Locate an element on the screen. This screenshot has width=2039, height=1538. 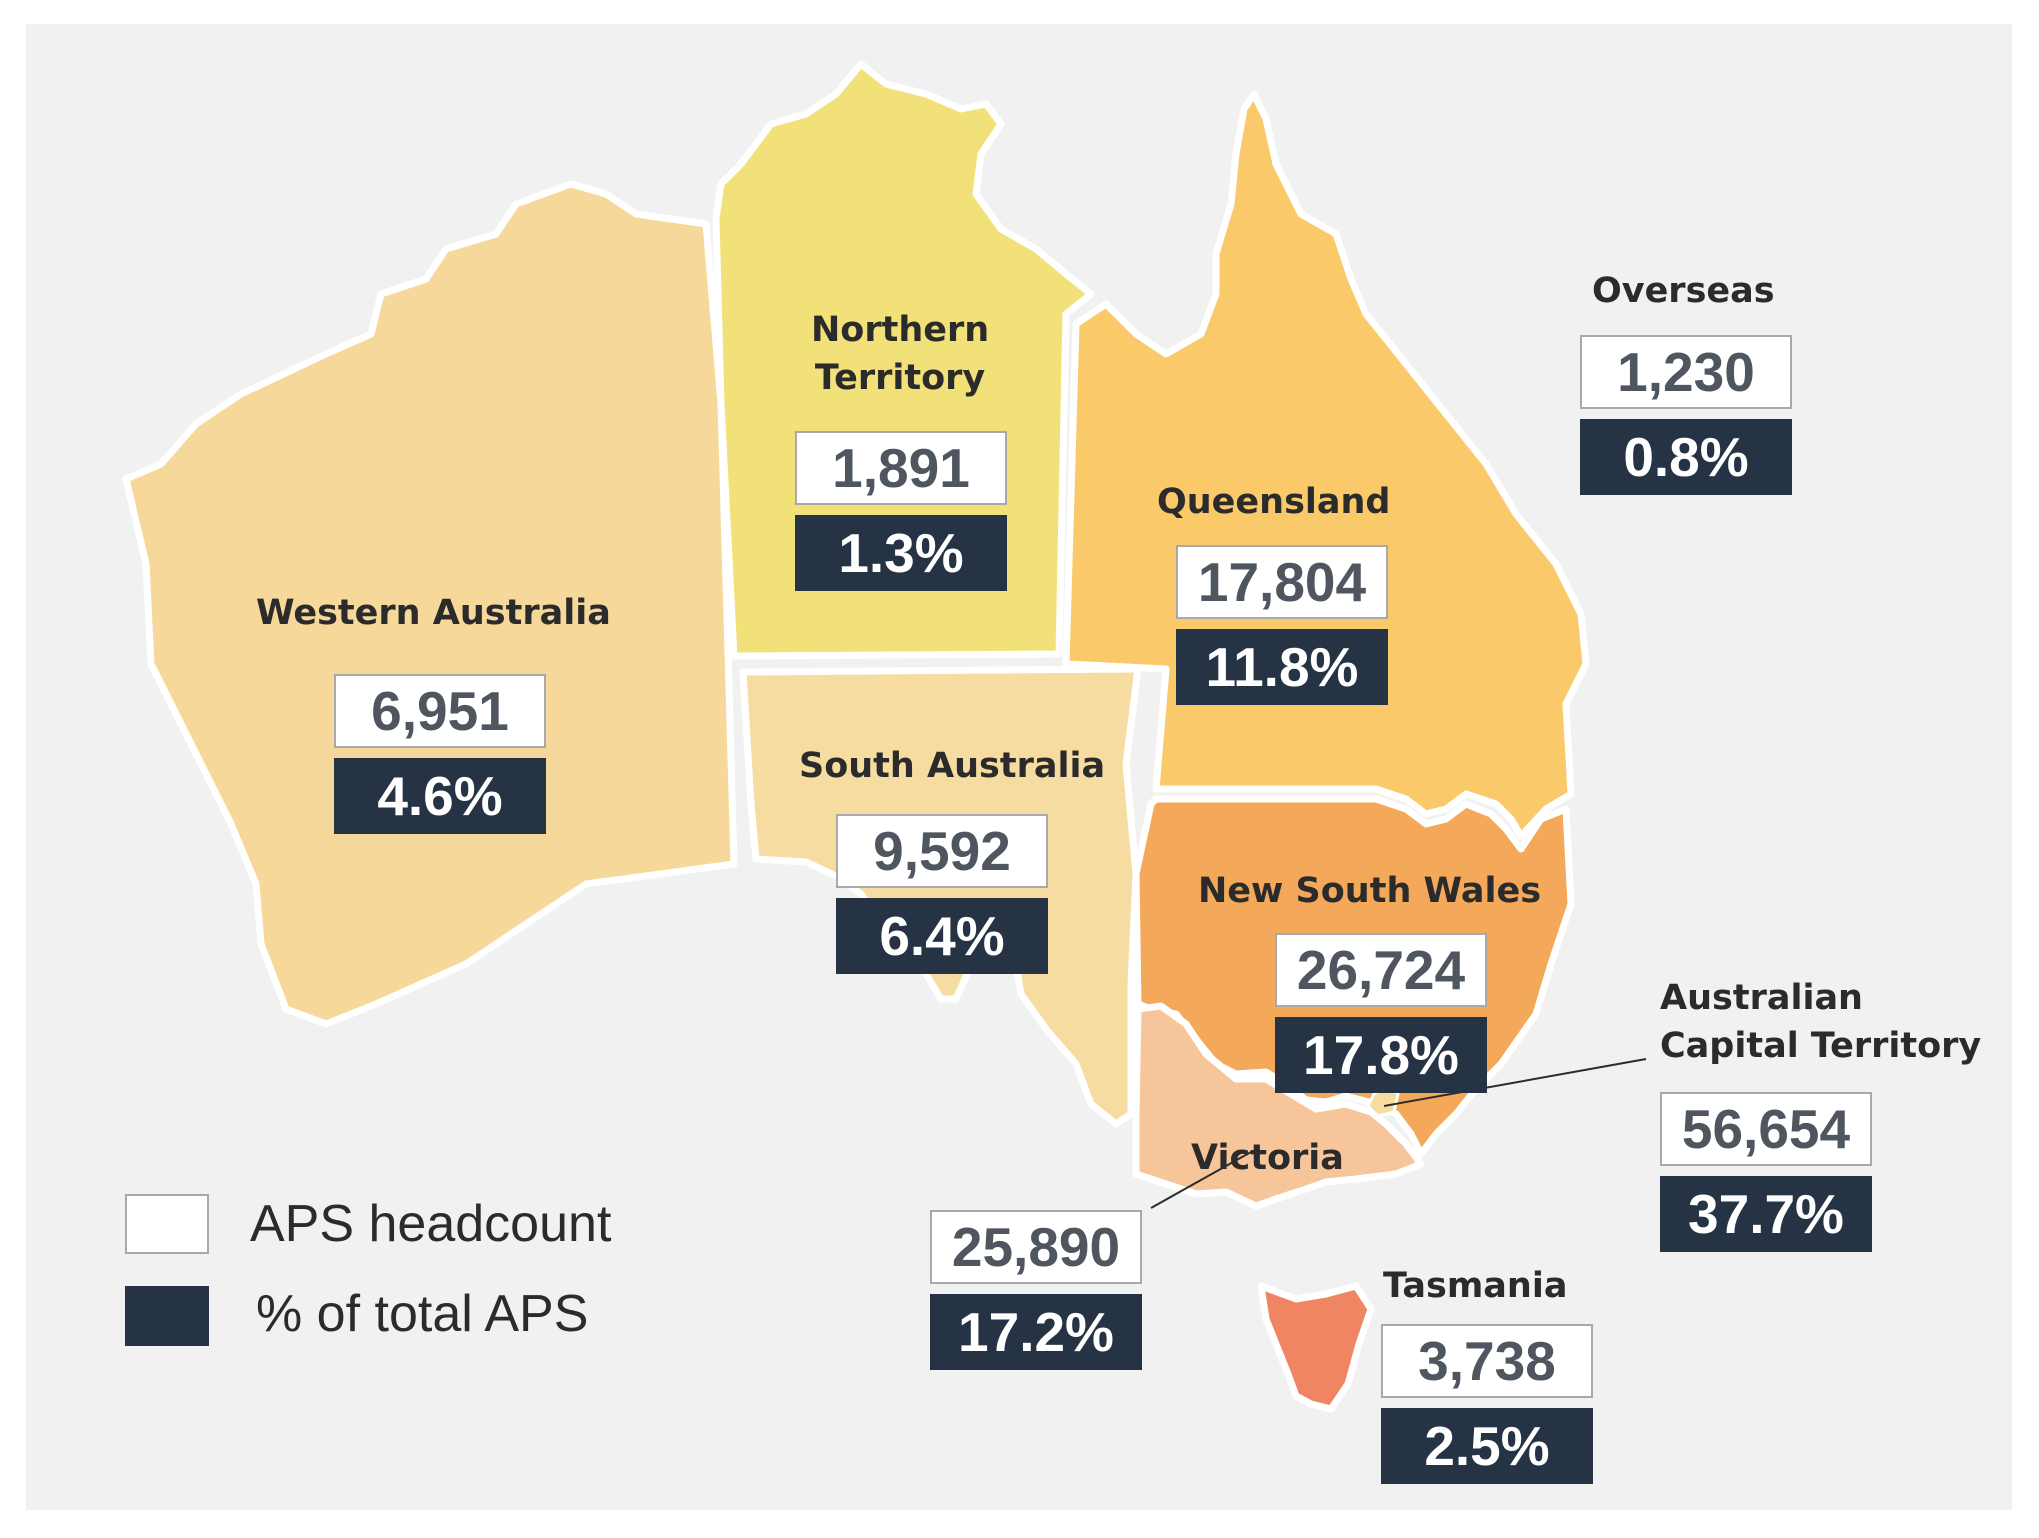
victoria-leader-line is located at coordinates (1201, 1180).